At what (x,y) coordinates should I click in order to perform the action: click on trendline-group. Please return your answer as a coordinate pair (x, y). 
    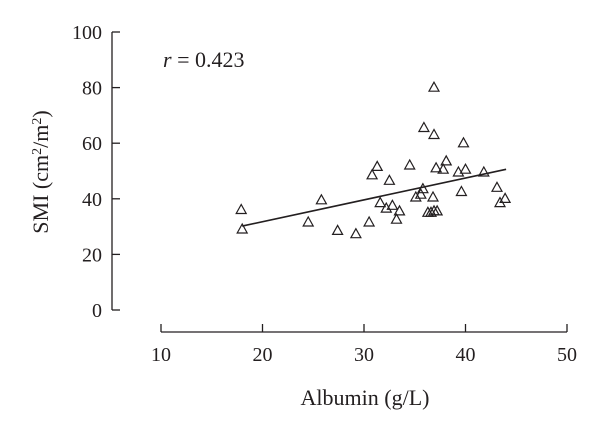
    Looking at the image, I should click on (374, 197).